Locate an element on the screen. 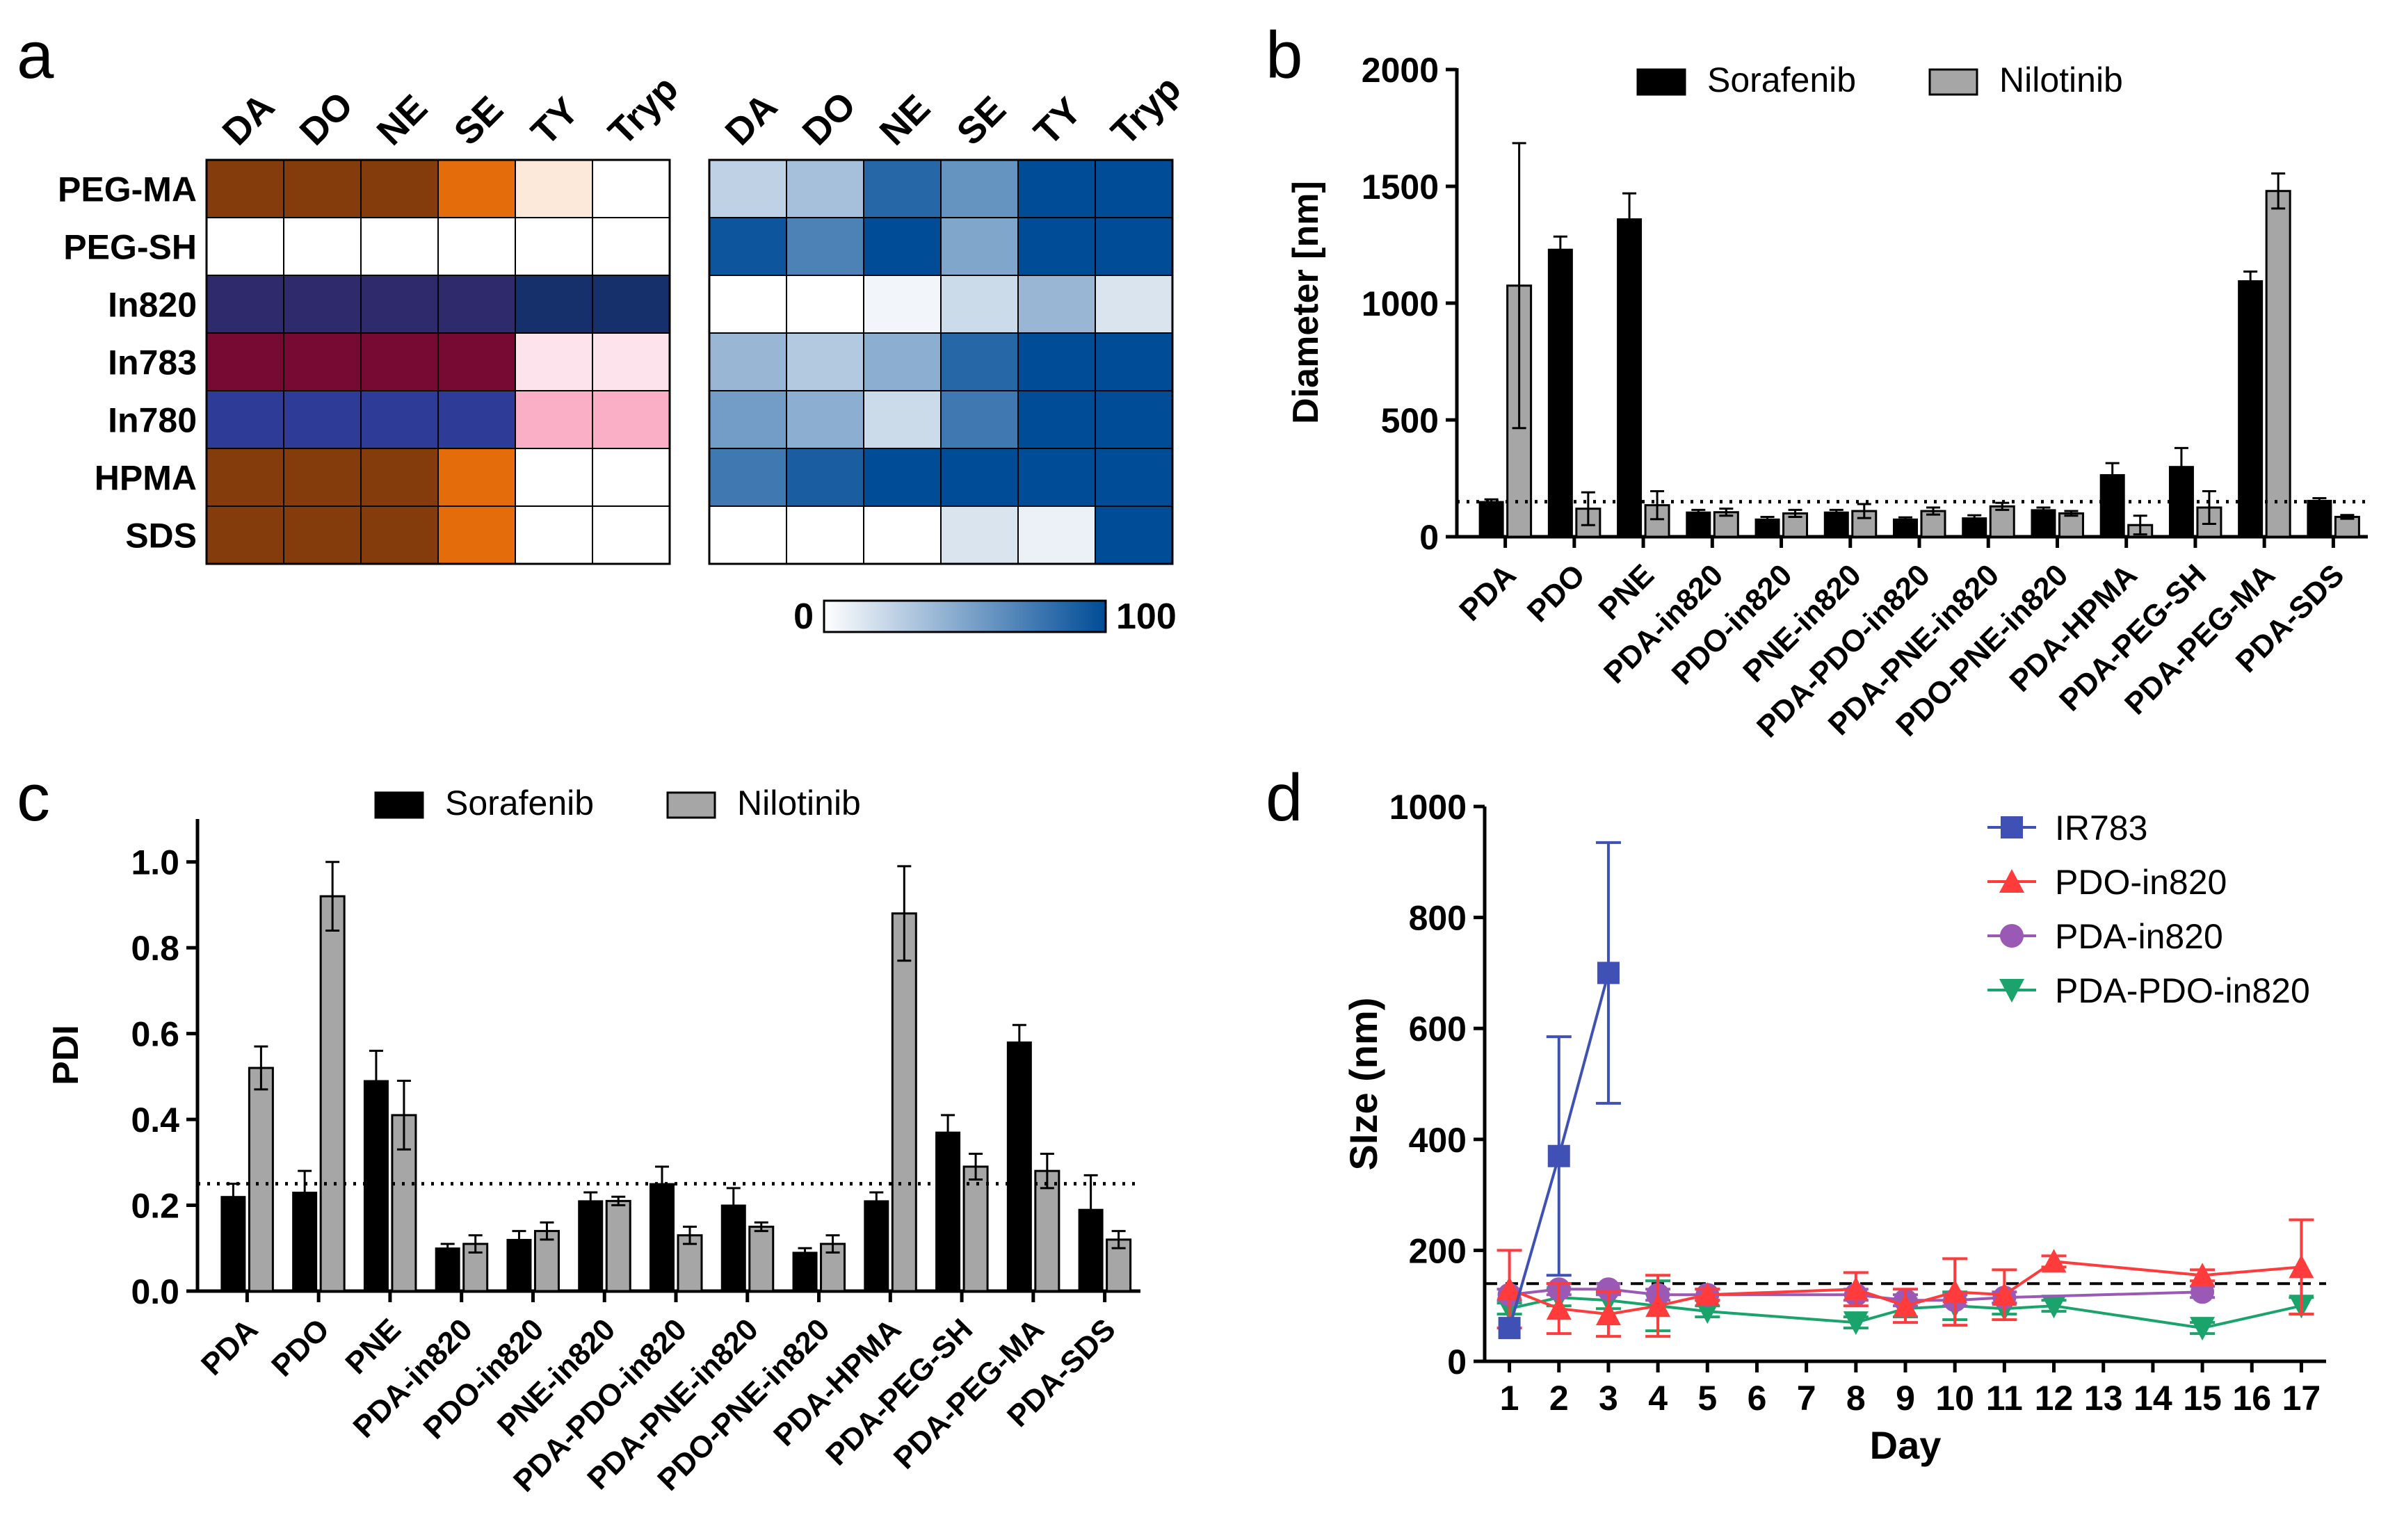 This screenshot has width=2388, height=1540. row-label: PEG-MA is located at coordinates (127, 189).